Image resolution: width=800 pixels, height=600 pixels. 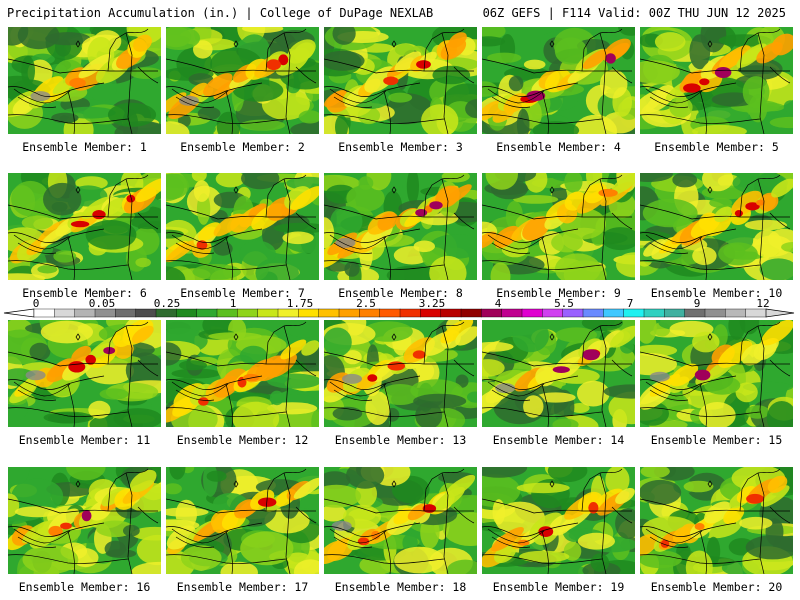 What do you see at coordinates (242, 293) in the screenshot?
I see `ensemble-member-label: Ensemble Member: 7` at bounding box center [242, 293].